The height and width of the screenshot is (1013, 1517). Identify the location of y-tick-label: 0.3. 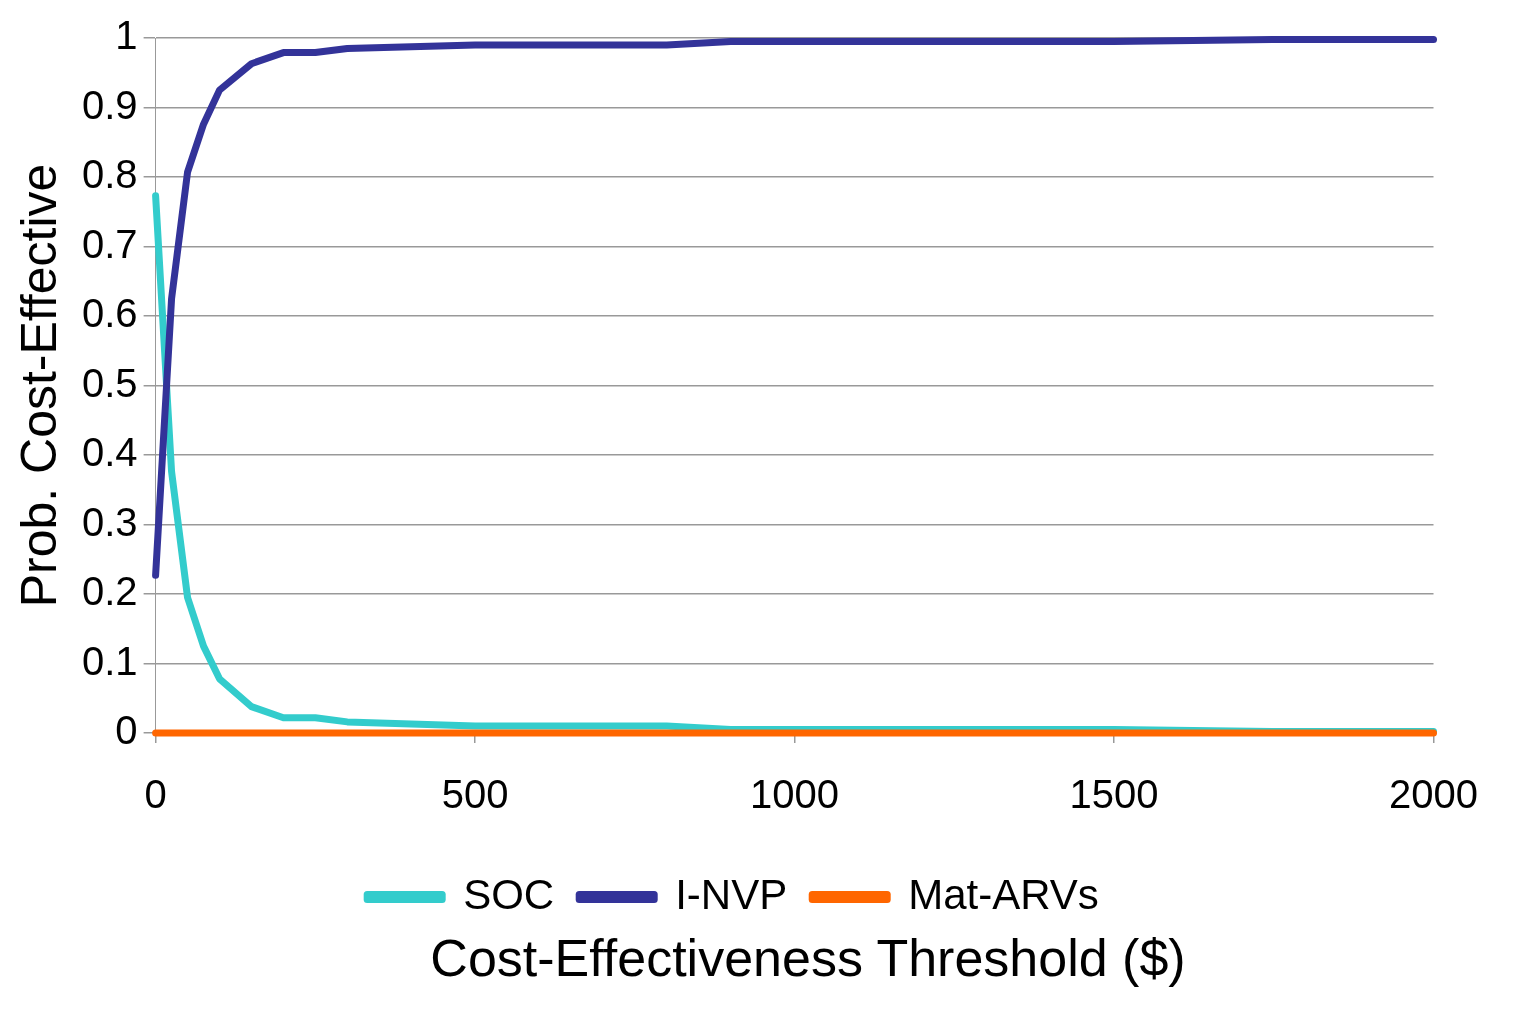
(110, 521).